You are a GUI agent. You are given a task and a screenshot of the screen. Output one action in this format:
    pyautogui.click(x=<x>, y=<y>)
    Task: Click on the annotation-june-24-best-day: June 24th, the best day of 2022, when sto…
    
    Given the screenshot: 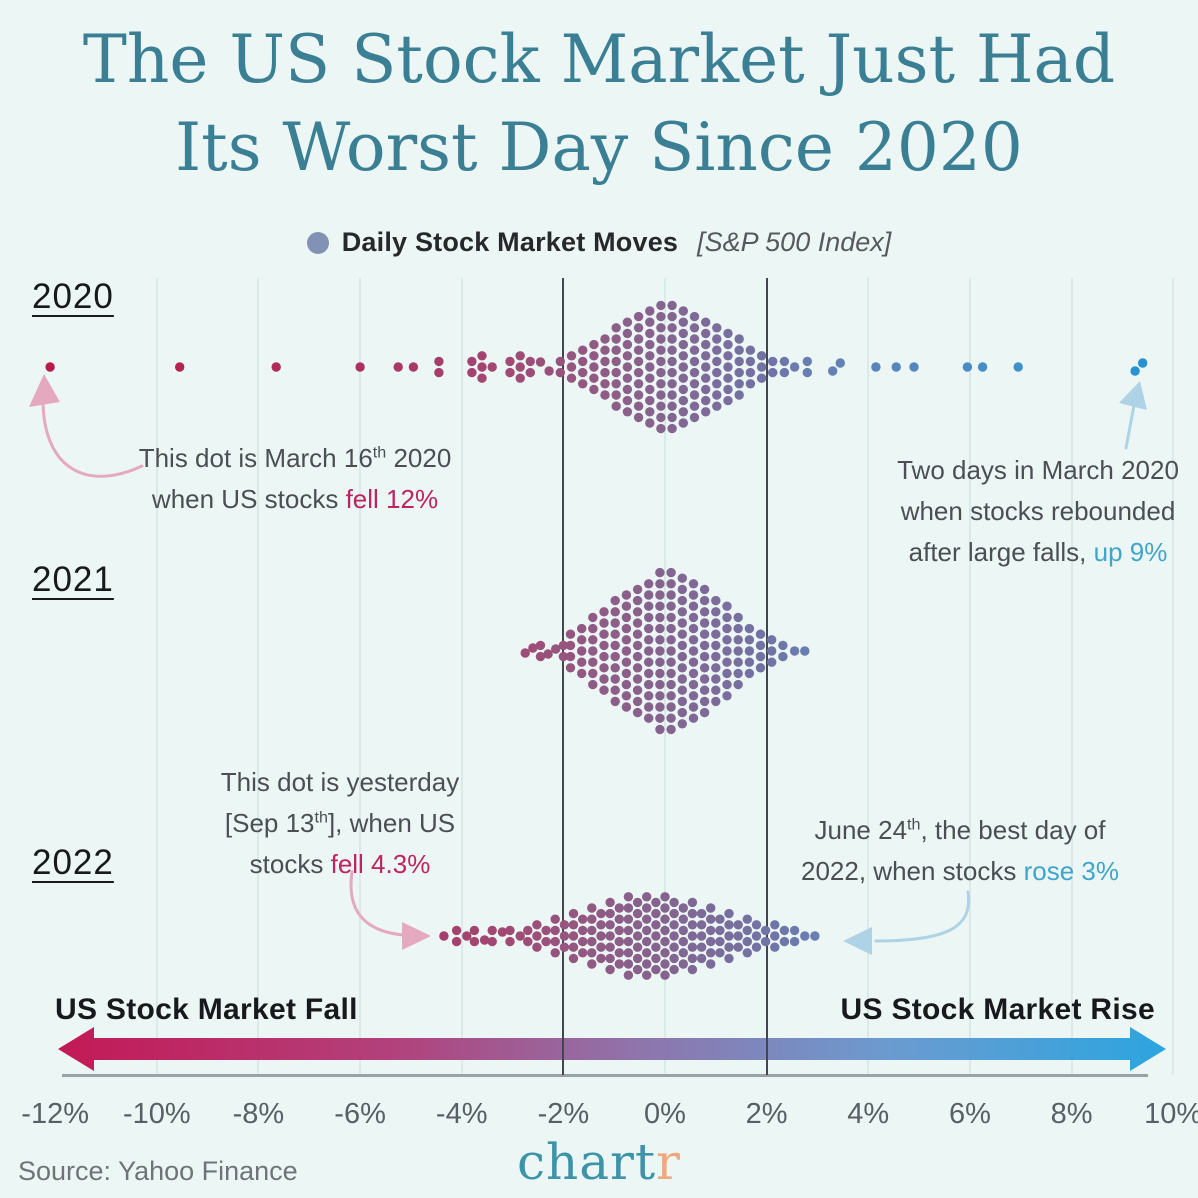 What is the action you would take?
    pyautogui.click(x=960, y=850)
    